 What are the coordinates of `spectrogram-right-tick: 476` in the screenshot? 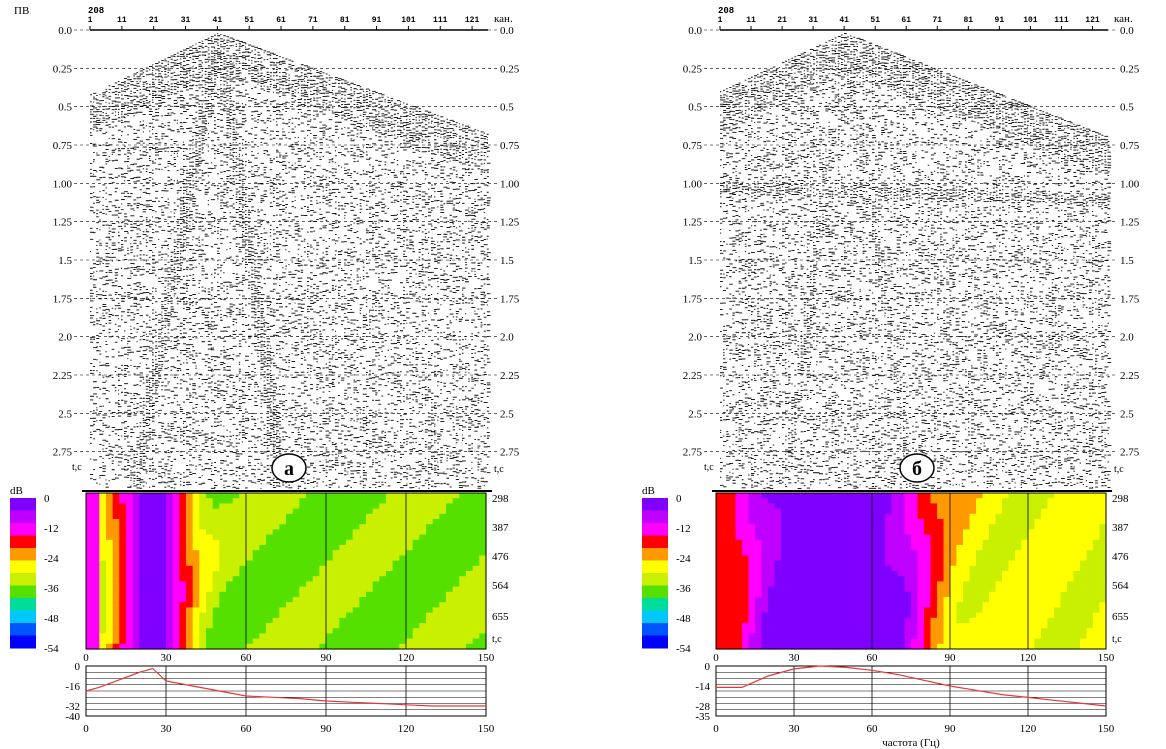 It's located at (1120, 557).